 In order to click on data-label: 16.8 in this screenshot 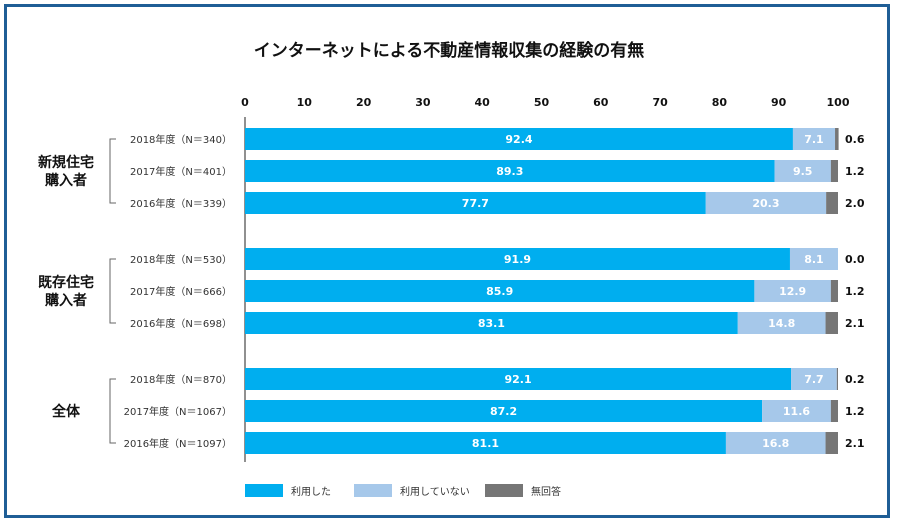, I will do `click(775, 443)`.